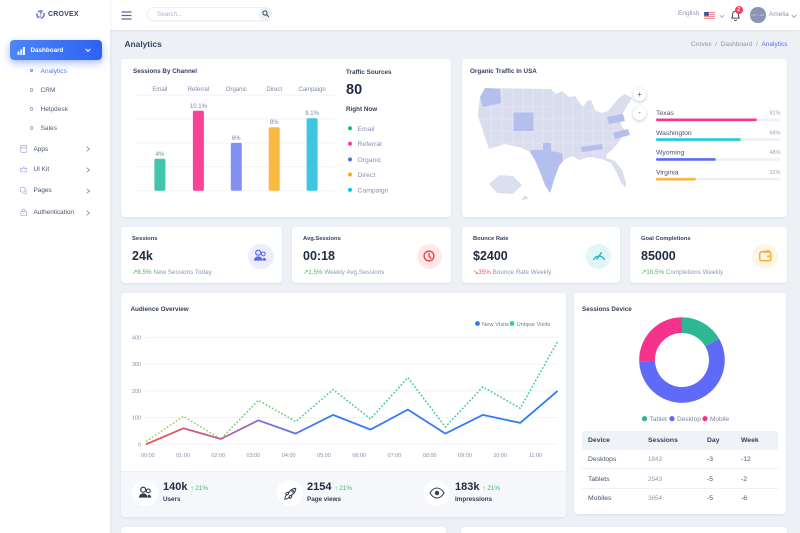  What do you see at coordinates (160, 155) in the screenshot?
I see `svg-text: 4%` at bounding box center [160, 155].